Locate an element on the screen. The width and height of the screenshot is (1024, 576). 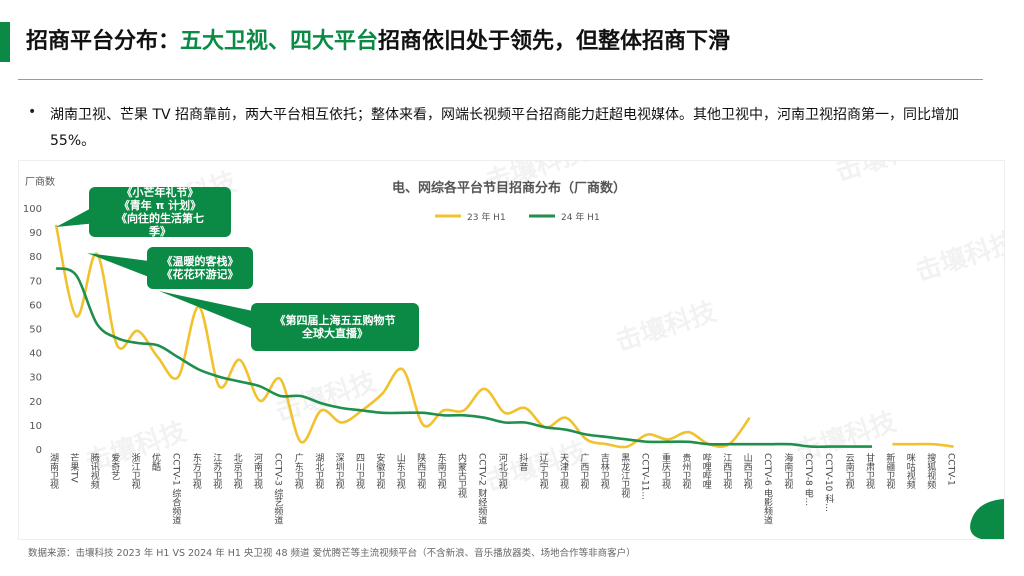
x-tick-label: 陕西卫视 is located at coordinates (420, 471).